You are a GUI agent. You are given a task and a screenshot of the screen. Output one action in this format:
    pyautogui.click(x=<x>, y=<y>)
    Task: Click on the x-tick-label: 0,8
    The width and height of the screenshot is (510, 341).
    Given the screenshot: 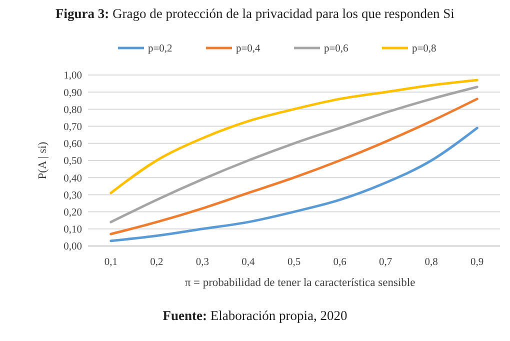 What is the action you would take?
    pyautogui.click(x=431, y=262)
    